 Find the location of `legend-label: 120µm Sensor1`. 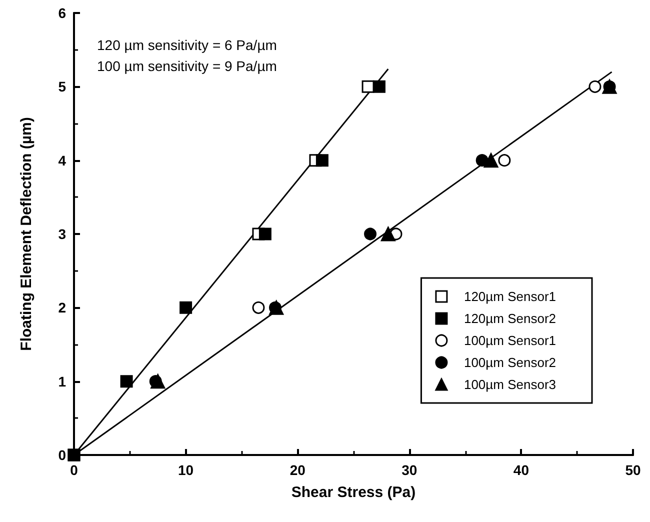

legend-label: 120µm Sensor1 is located at coordinates (510, 296).